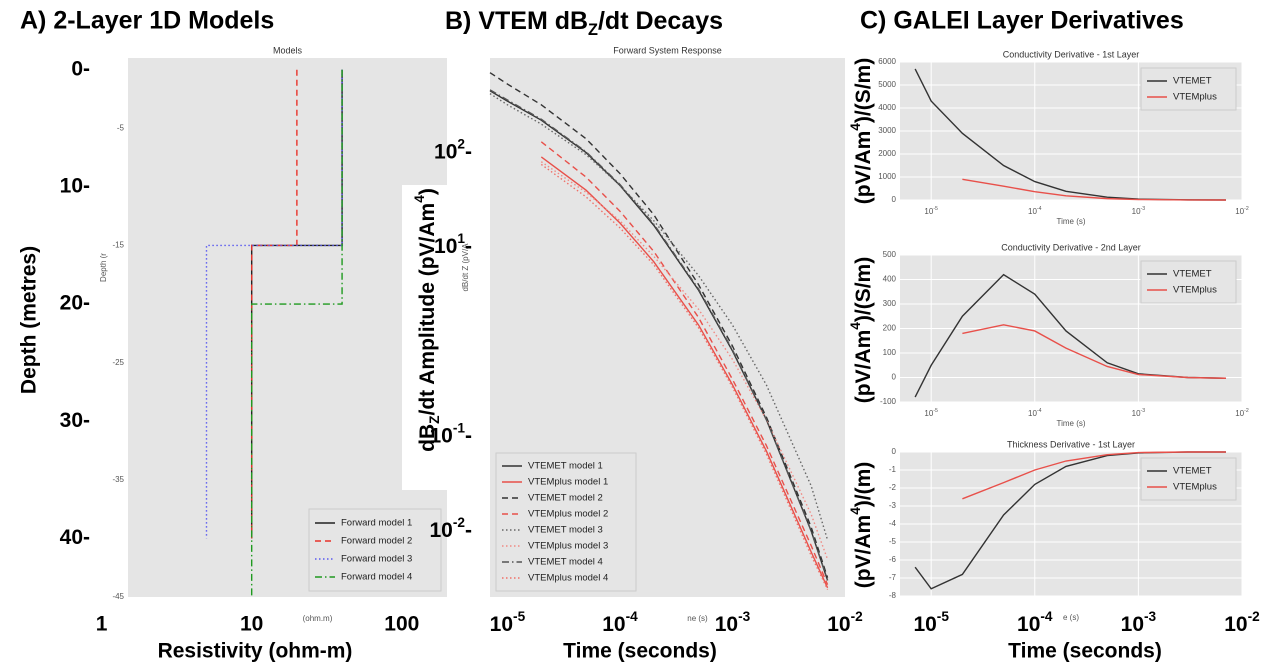  What do you see at coordinates (565, 530) in the screenshot?
I see `legend-label: VTEMET model 3` at bounding box center [565, 530].